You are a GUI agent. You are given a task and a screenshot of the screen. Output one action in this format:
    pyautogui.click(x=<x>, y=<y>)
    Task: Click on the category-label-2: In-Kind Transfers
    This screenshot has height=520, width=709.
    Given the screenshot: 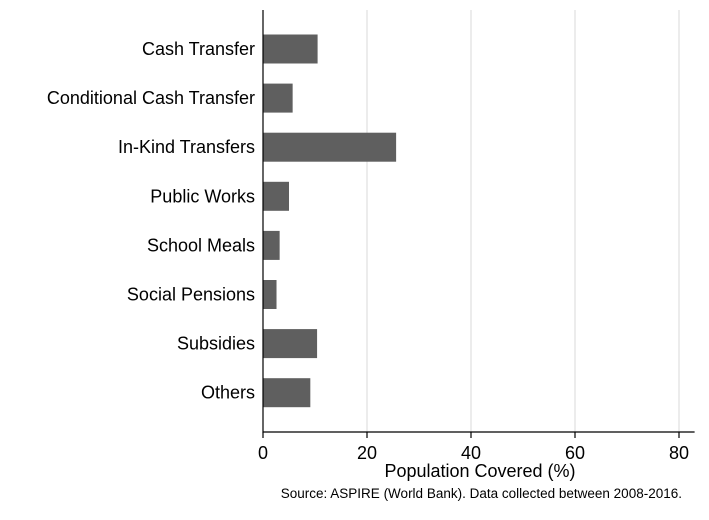 What is the action you would take?
    pyautogui.click(x=186, y=147)
    